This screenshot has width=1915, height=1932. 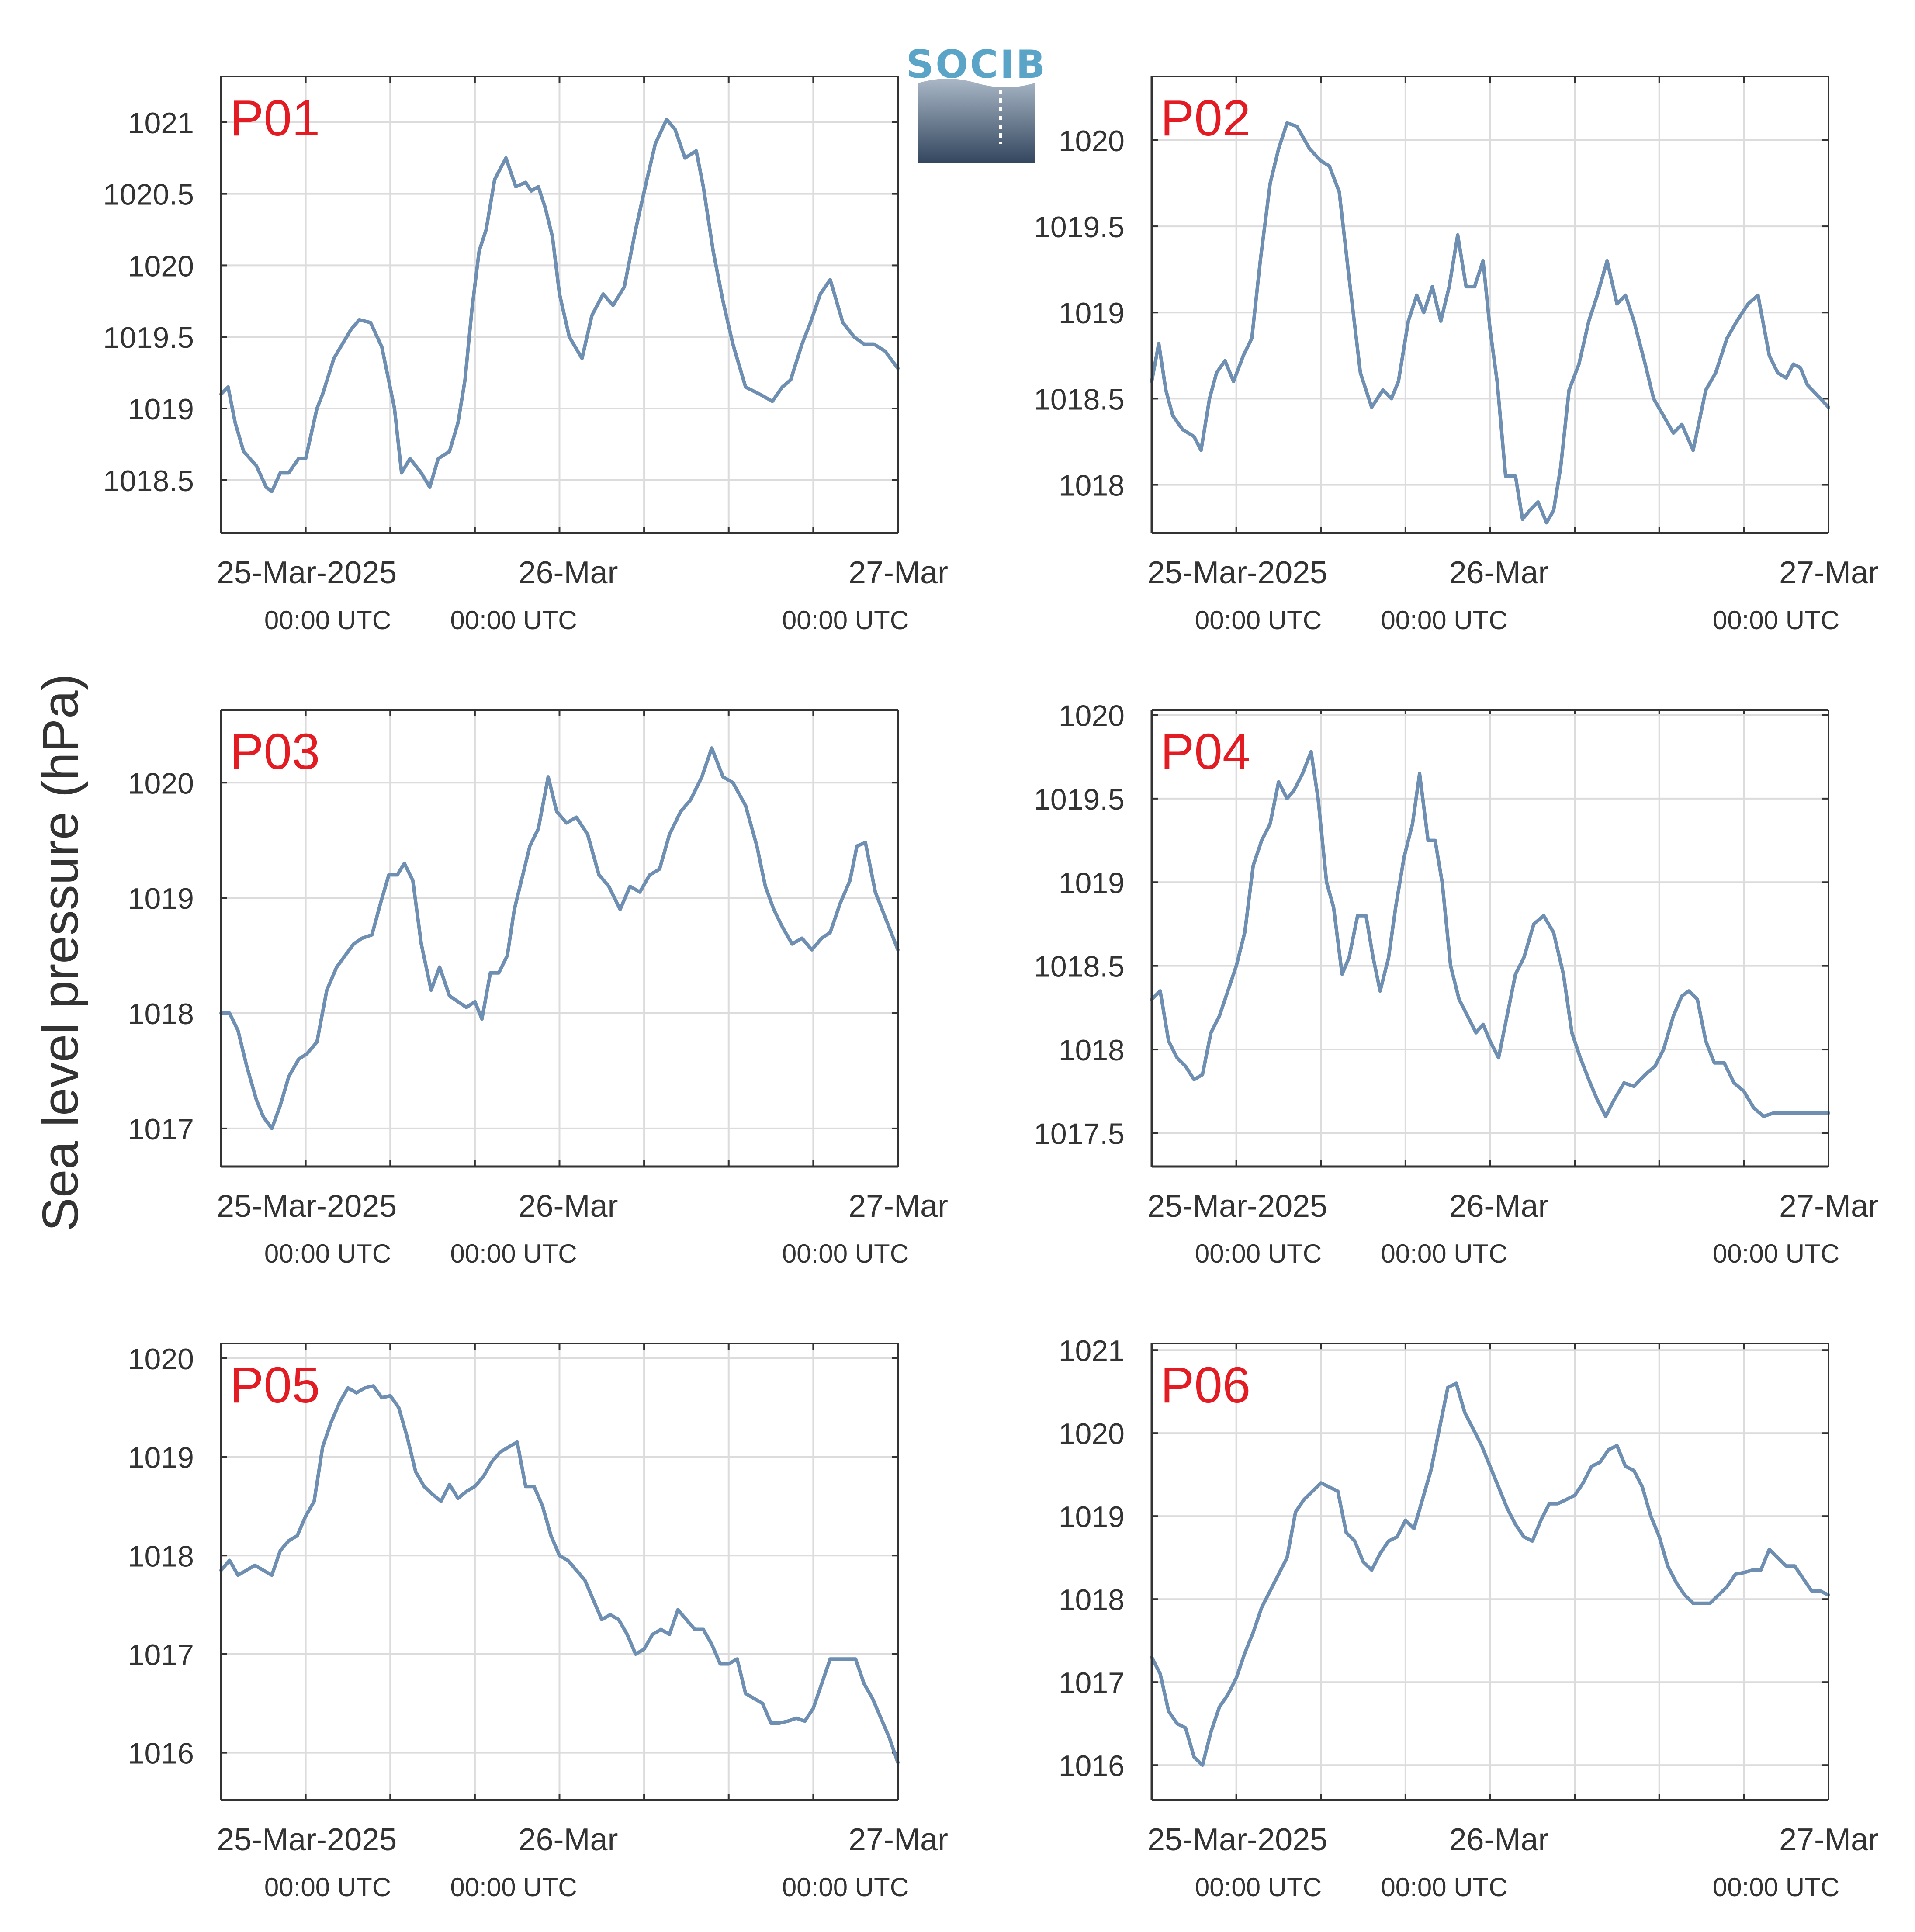 I want to click on panel-label: P04, so click(x=1205, y=751).